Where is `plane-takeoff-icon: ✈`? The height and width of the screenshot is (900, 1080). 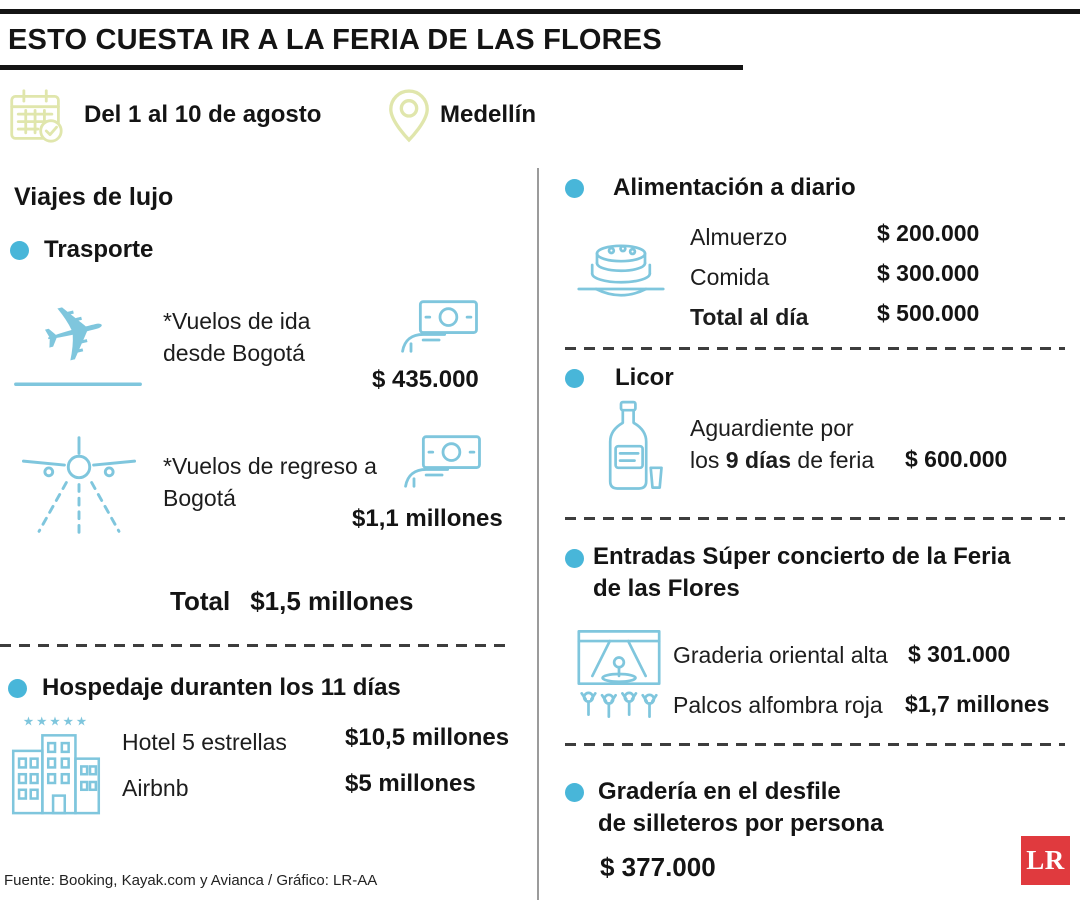 plane-takeoff-icon: ✈ is located at coordinates (78, 340).